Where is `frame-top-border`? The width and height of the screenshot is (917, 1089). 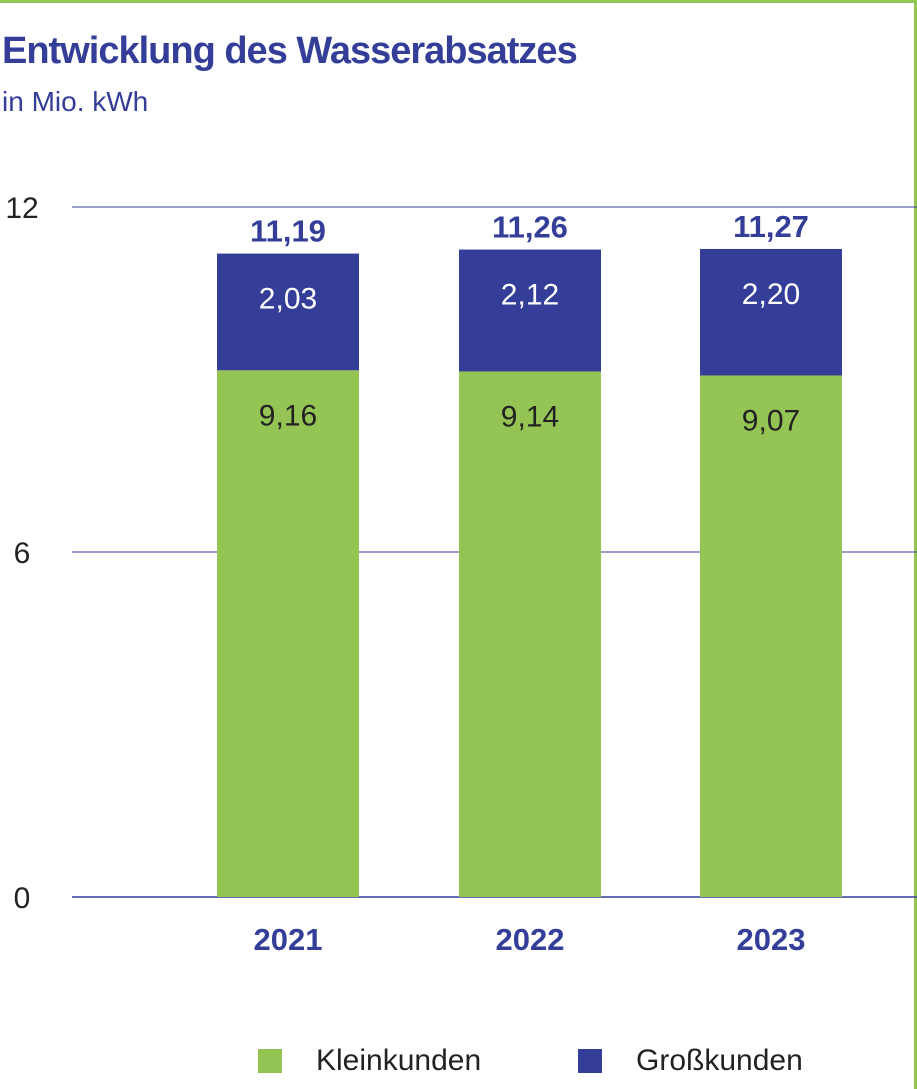 frame-top-border is located at coordinates (458, 1).